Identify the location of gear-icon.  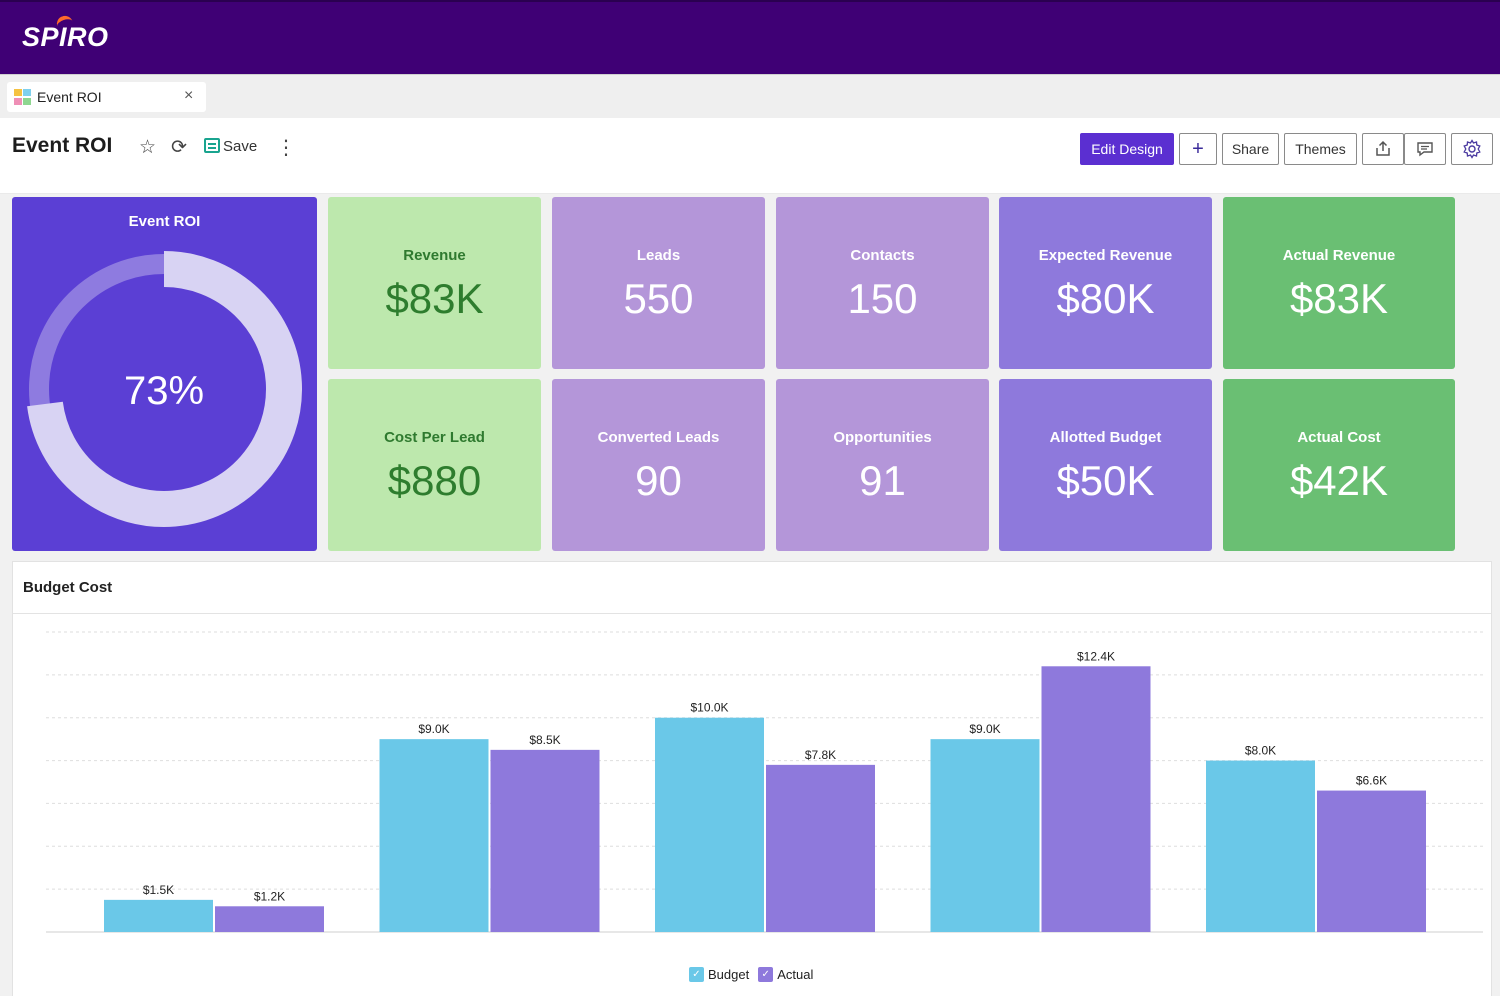
(1472, 149).